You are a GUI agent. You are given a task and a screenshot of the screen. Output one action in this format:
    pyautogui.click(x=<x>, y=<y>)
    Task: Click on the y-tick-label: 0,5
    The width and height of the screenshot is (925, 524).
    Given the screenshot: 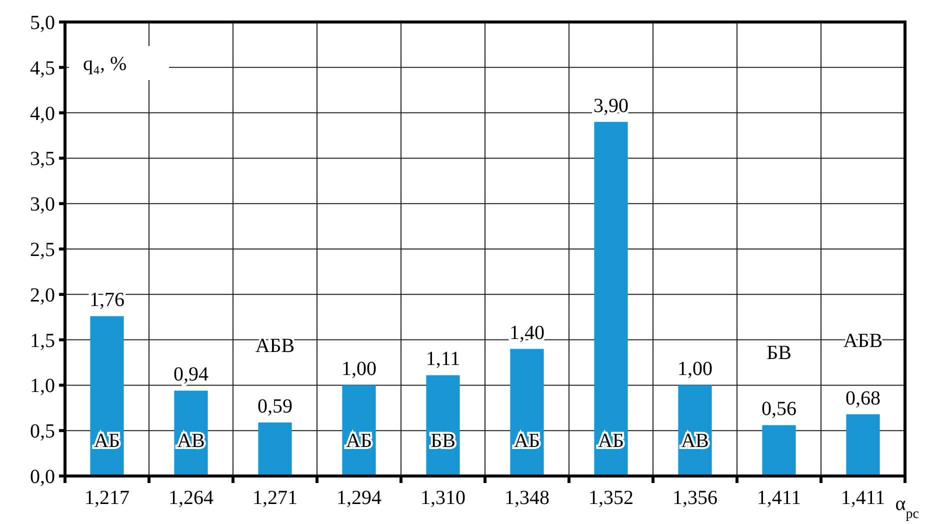 What is the action you would take?
    pyautogui.click(x=42, y=431)
    